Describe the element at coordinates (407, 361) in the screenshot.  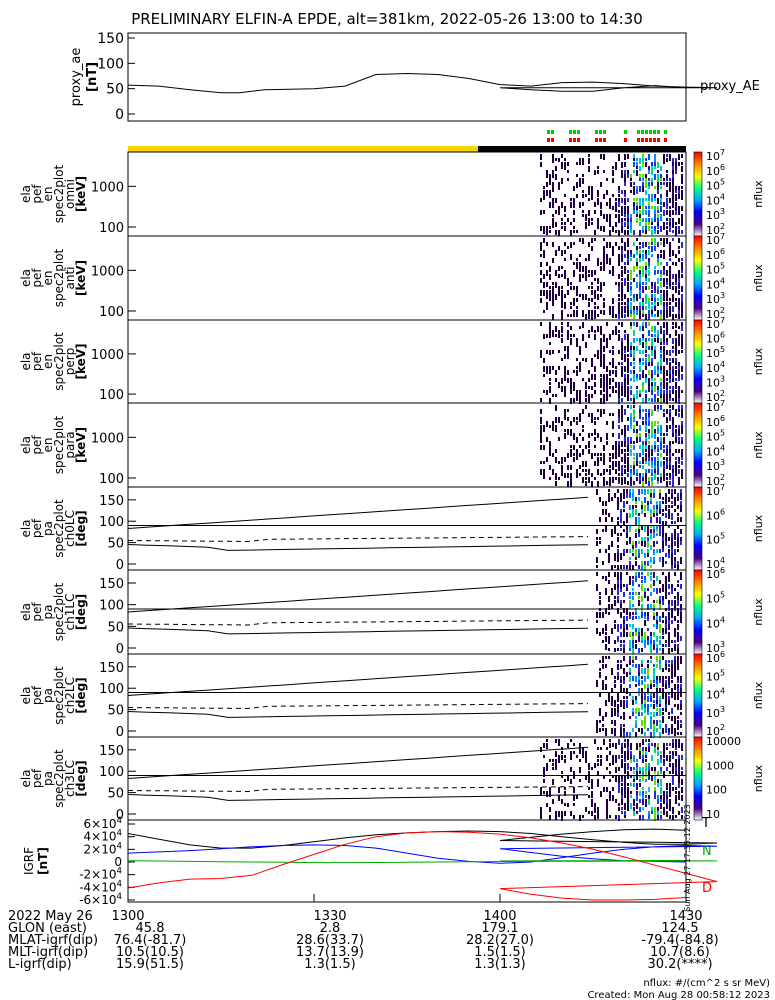
I see `panel-frame-perp` at that location.